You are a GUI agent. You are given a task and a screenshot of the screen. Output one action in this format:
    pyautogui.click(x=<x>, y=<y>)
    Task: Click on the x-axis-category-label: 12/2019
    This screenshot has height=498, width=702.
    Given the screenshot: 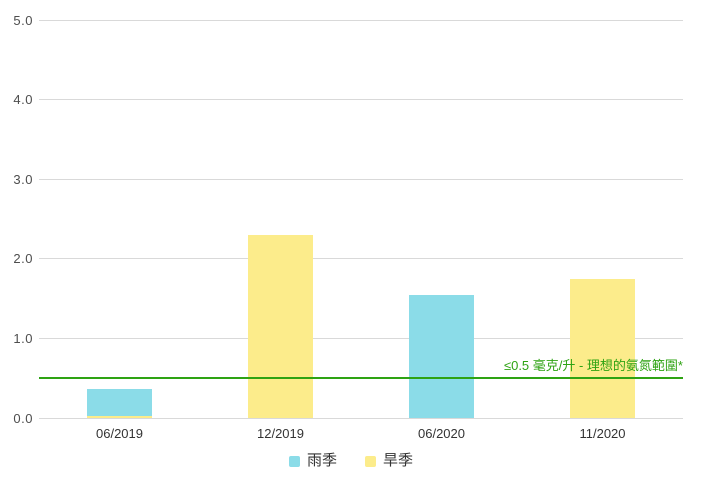 What is the action you would take?
    pyautogui.click(x=280, y=433)
    